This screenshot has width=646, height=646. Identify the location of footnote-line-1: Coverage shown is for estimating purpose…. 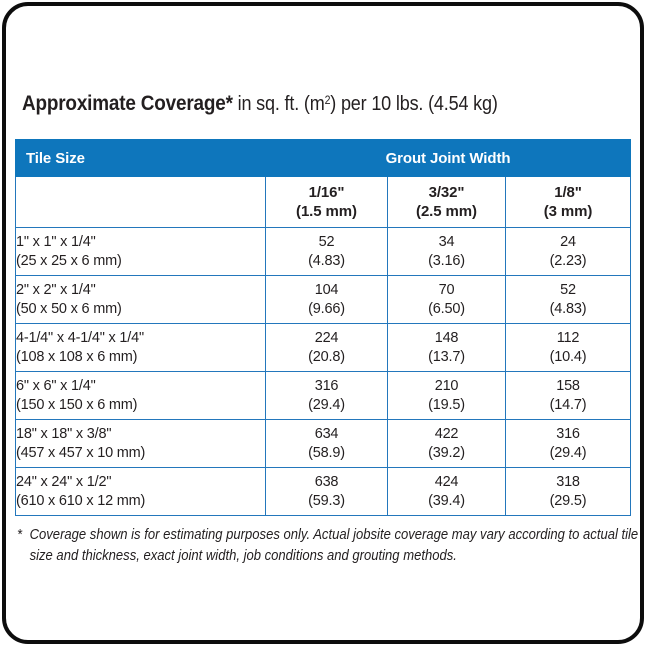
(334, 535).